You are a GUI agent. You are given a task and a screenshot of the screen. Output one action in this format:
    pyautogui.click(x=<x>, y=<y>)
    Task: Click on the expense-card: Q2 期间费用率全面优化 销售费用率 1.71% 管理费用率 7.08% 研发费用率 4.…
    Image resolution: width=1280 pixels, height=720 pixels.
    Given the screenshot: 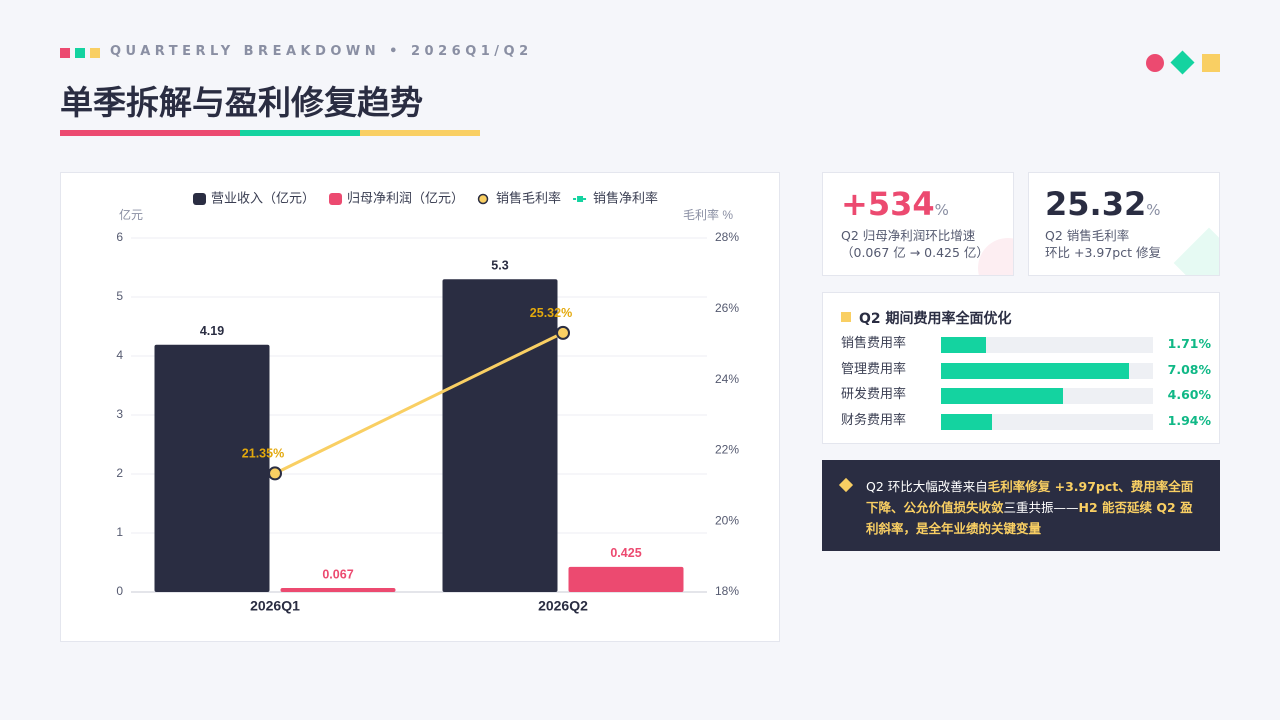 What is the action you would take?
    pyautogui.click(x=1021, y=368)
    